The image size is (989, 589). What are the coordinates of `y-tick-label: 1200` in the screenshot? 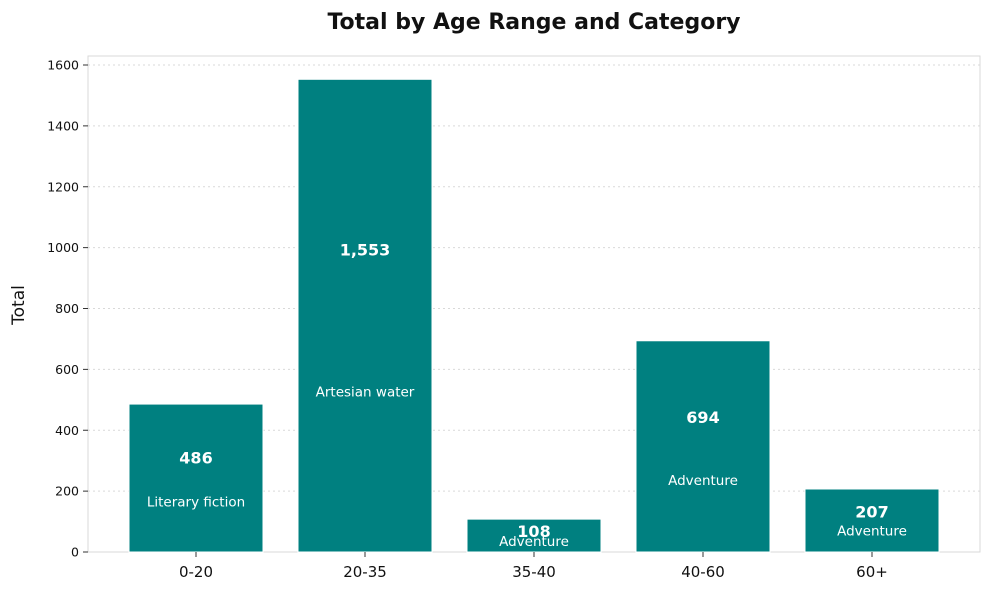 It's located at (63, 186).